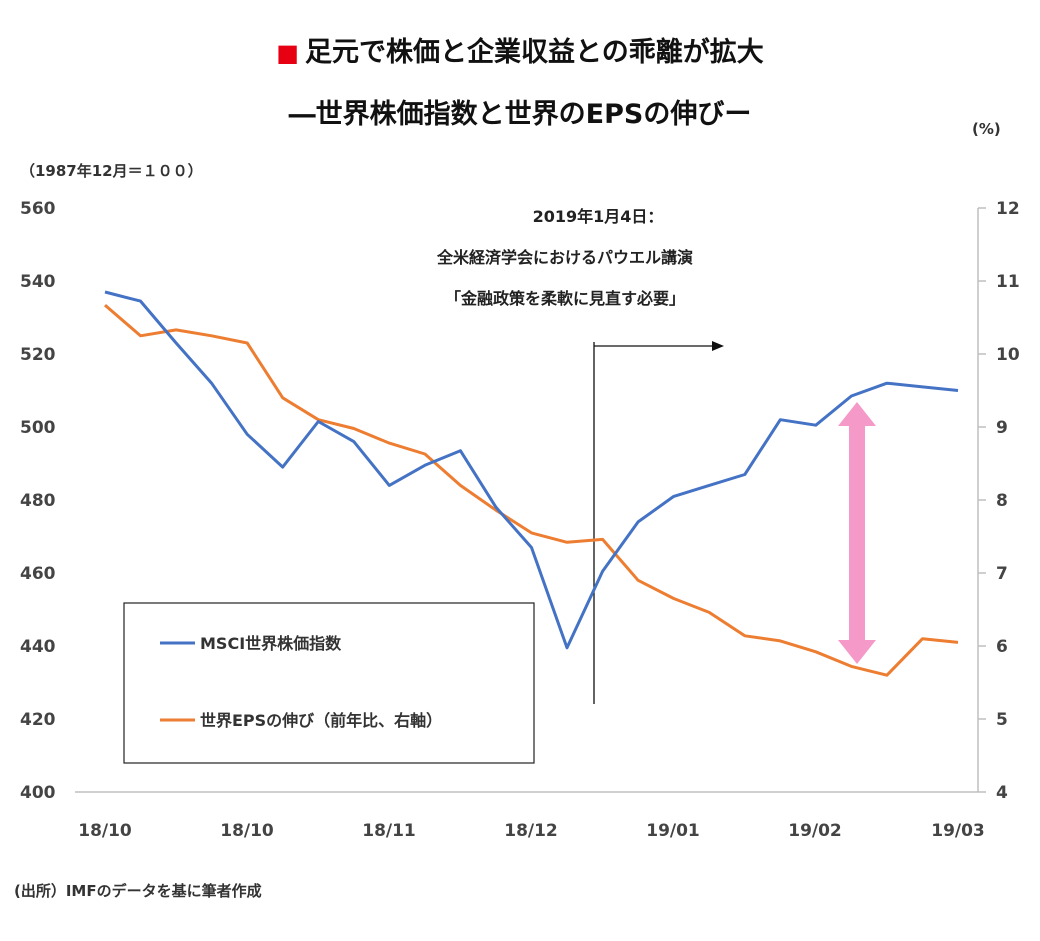 The height and width of the screenshot is (941, 1040). What do you see at coordinates (565, 298) in the screenshot?
I see `annotation-quote: 「金融政策を柔軟に見直す必要」` at bounding box center [565, 298].